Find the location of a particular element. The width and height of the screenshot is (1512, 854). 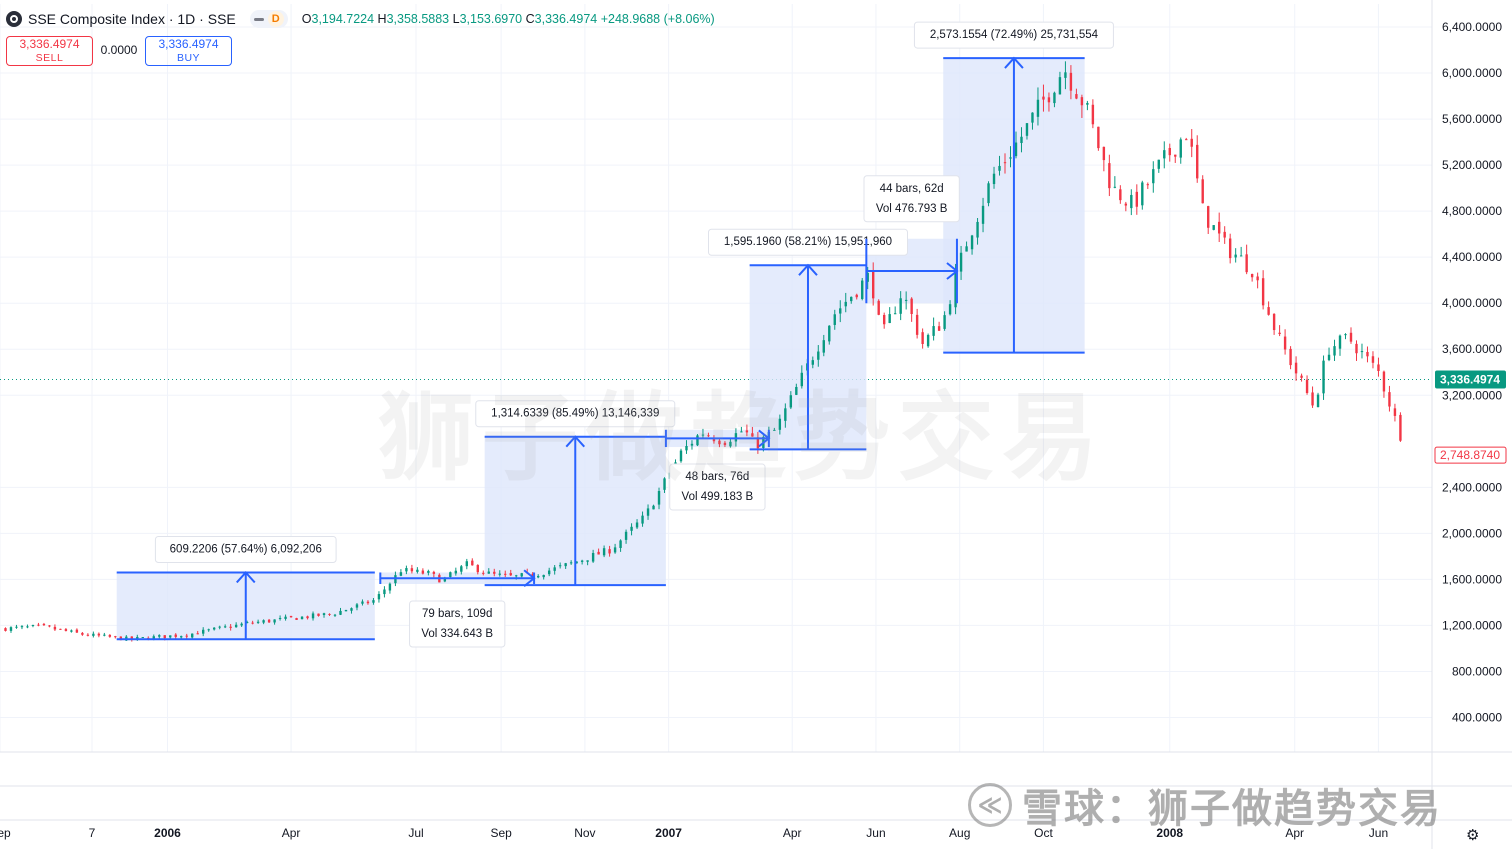

x-tick-label: Nov is located at coordinates (584, 833).